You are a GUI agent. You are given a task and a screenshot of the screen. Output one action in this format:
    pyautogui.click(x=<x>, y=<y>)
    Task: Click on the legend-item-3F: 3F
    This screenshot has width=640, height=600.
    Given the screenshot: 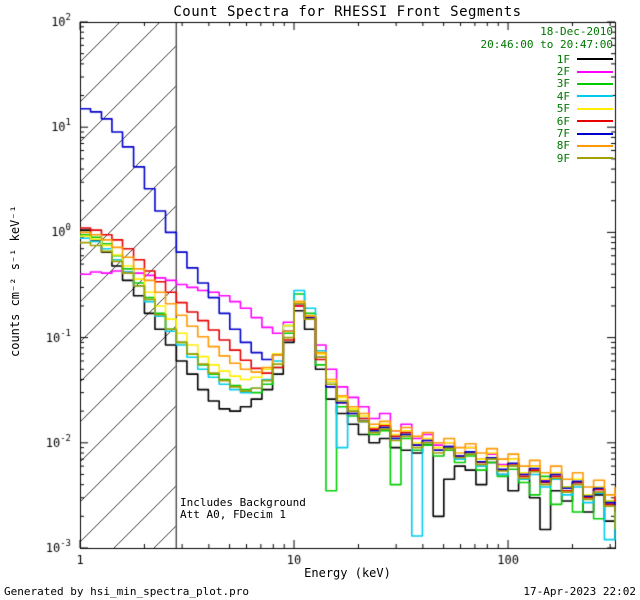 What is the action you would take?
    pyautogui.click(x=584, y=84)
    